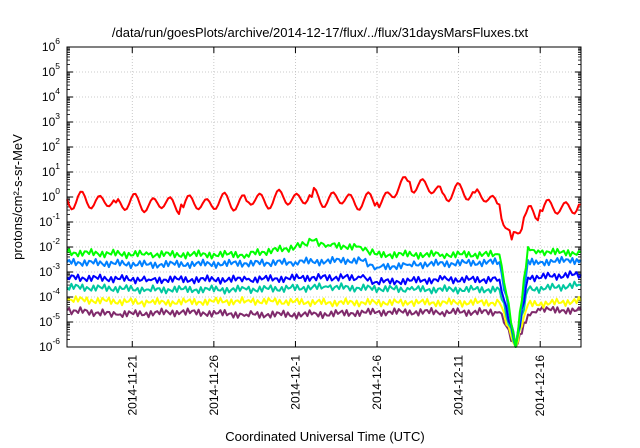  I want to click on y-tick-label: 10⁶, so click(51, 45).